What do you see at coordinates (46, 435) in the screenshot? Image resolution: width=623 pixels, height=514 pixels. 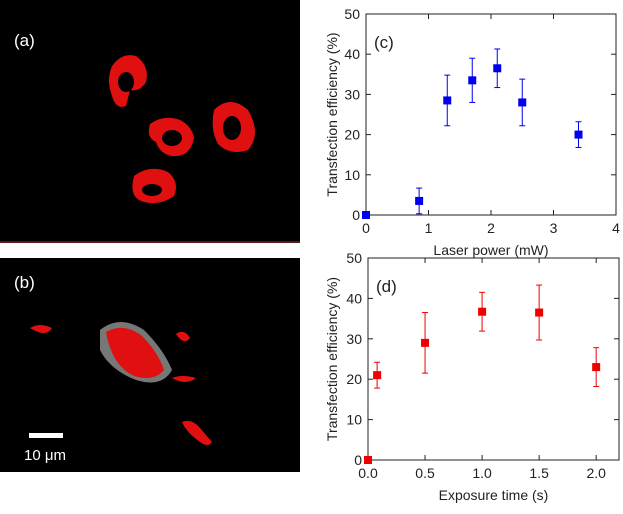 I see `scale-bar` at bounding box center [46, 435].